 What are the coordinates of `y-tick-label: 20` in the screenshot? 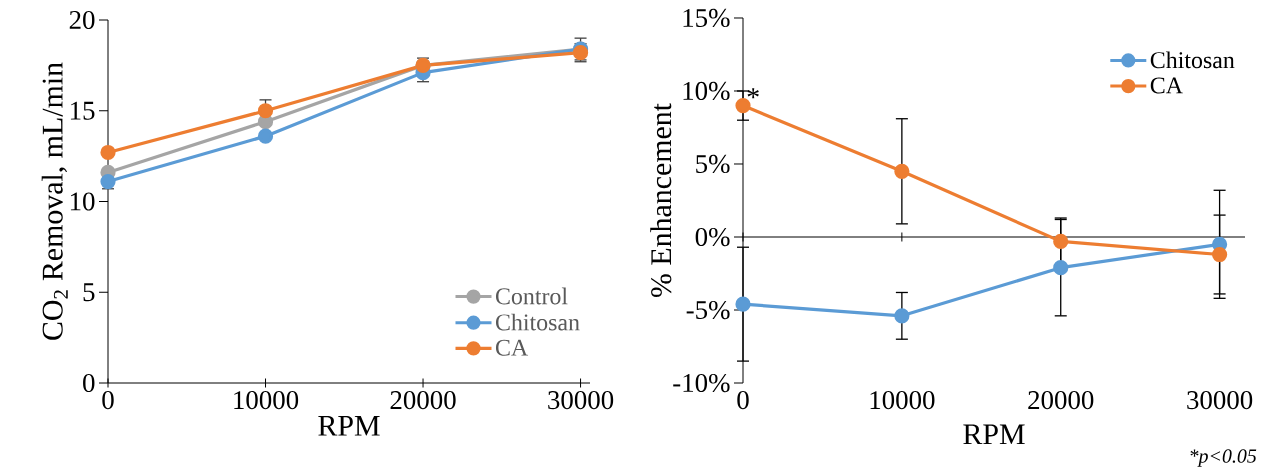 It's located at (82, 20).